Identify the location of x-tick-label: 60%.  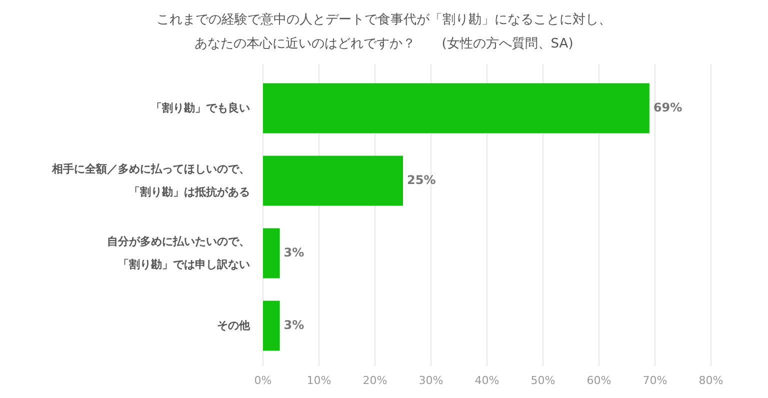
(599, 381).